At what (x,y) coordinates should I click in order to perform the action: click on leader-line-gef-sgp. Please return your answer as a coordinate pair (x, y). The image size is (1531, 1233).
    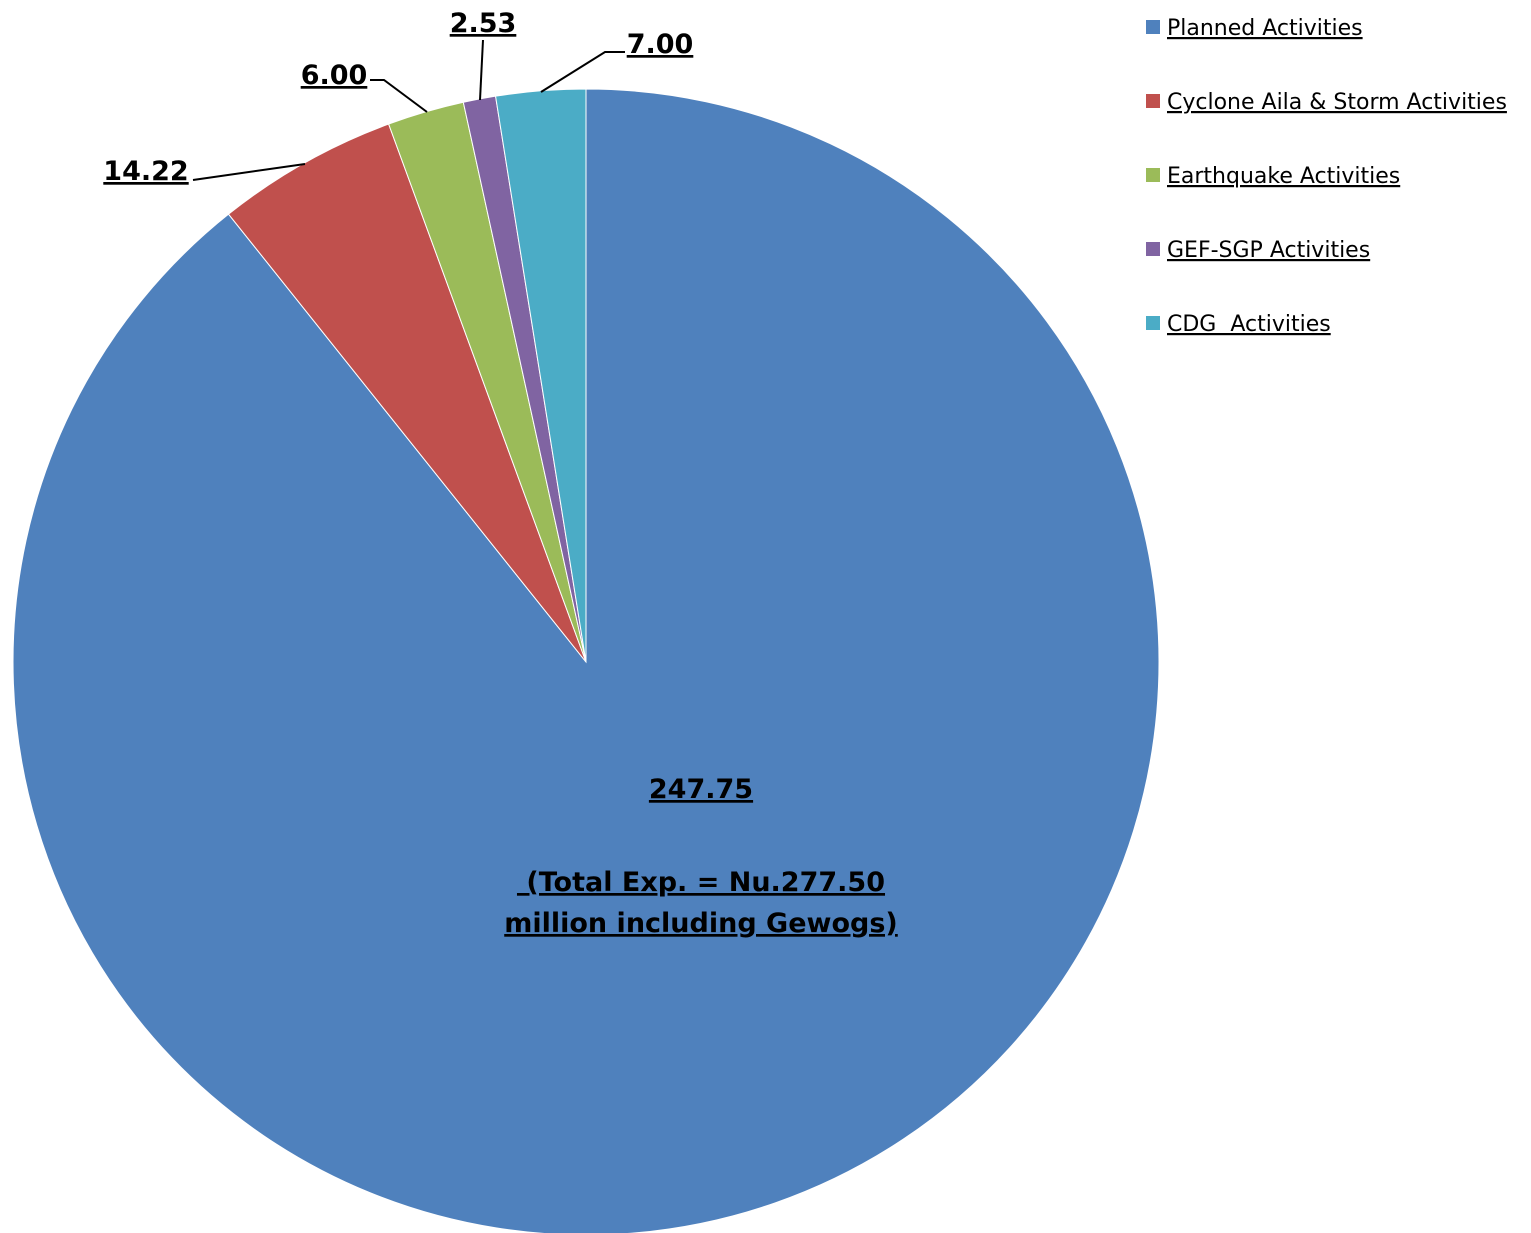
    Looking at the image, I should click on (481, 70).